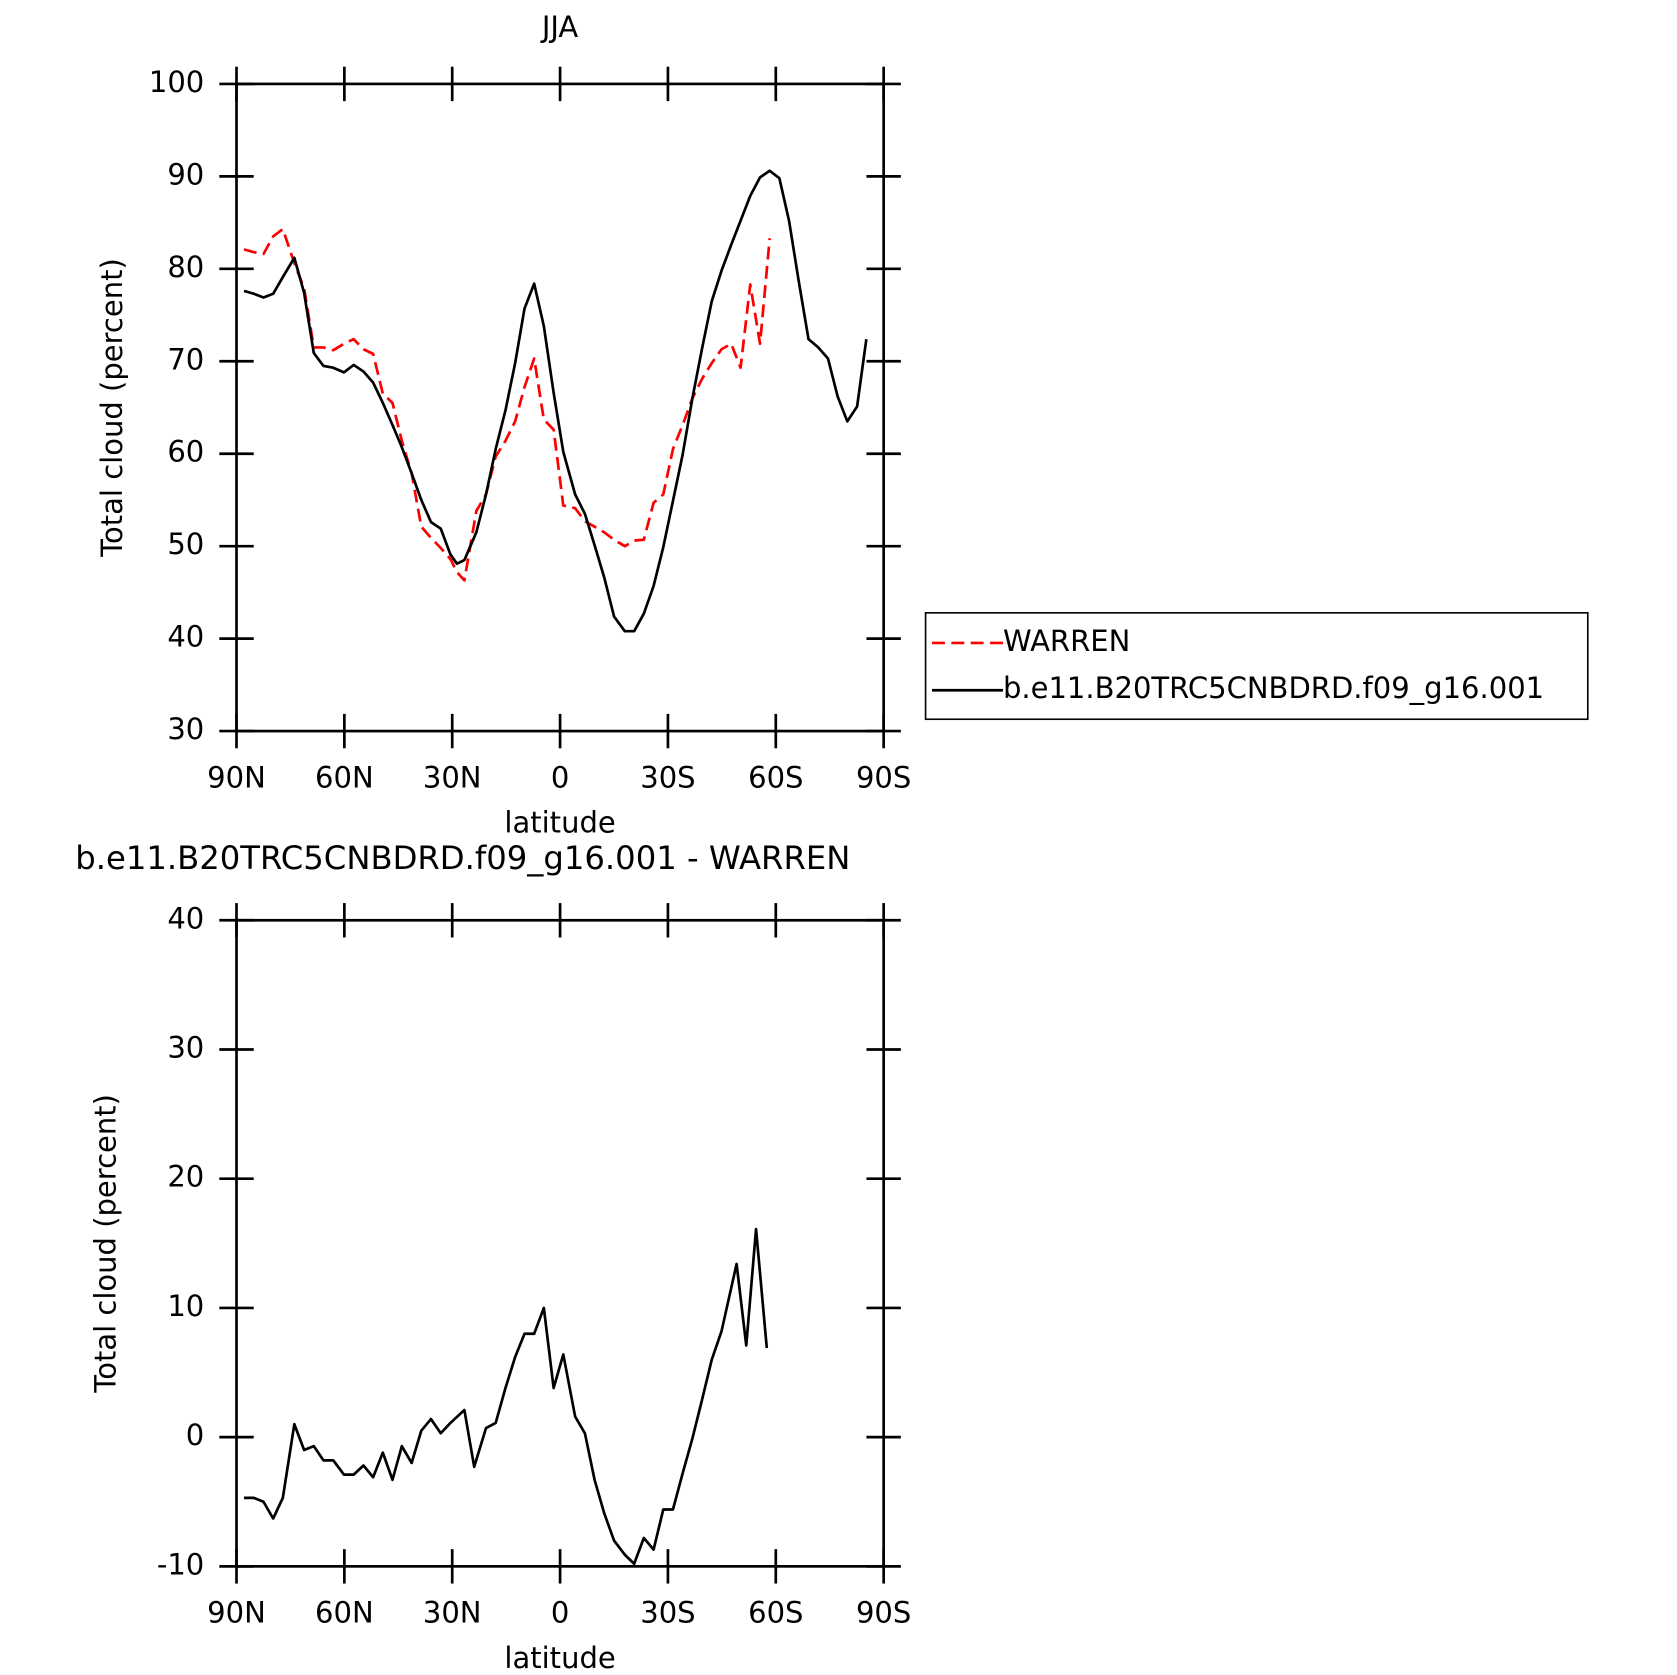 This screenshot has height=1675, width=1677. What do you see at coordinates (180, 1564) in the screenshot?
I see `y-tick-label: -10` at bounding box center [180, 1564].